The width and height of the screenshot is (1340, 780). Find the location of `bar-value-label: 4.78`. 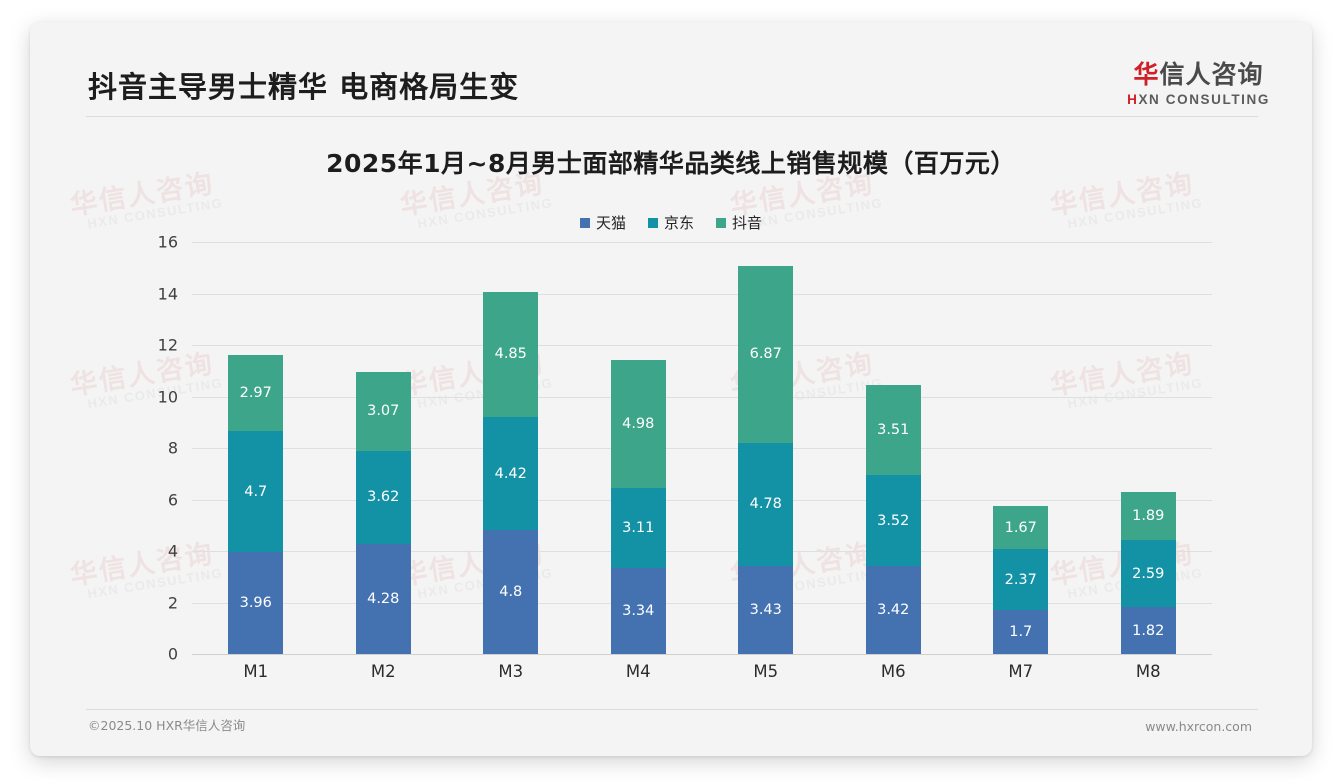

bar-value-label: 4.78 is located at coordinates (765, 504).